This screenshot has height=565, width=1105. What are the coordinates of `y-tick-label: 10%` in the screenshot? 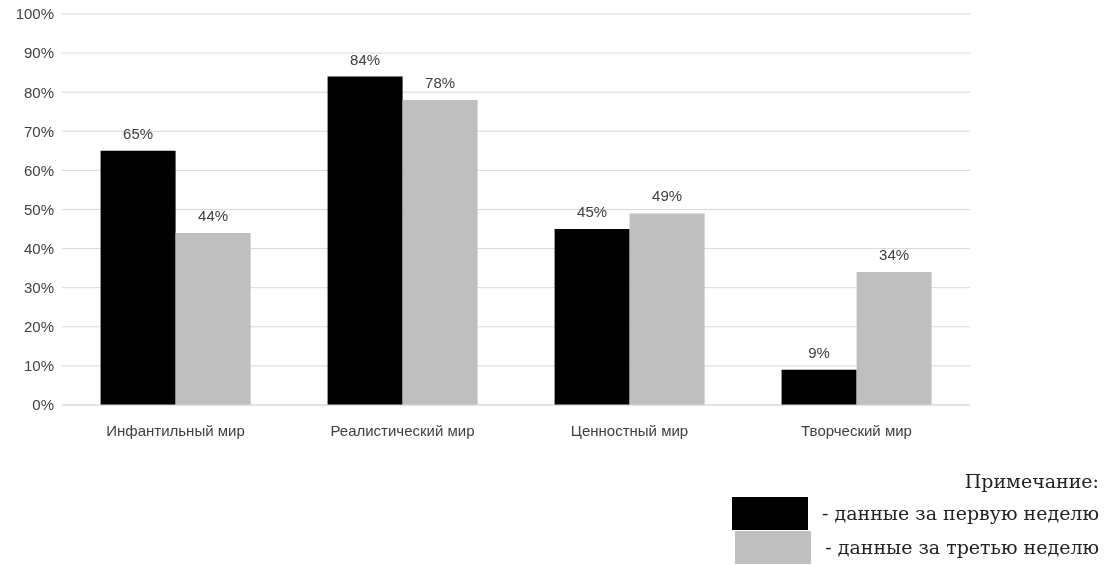 It's located at (38, 366).